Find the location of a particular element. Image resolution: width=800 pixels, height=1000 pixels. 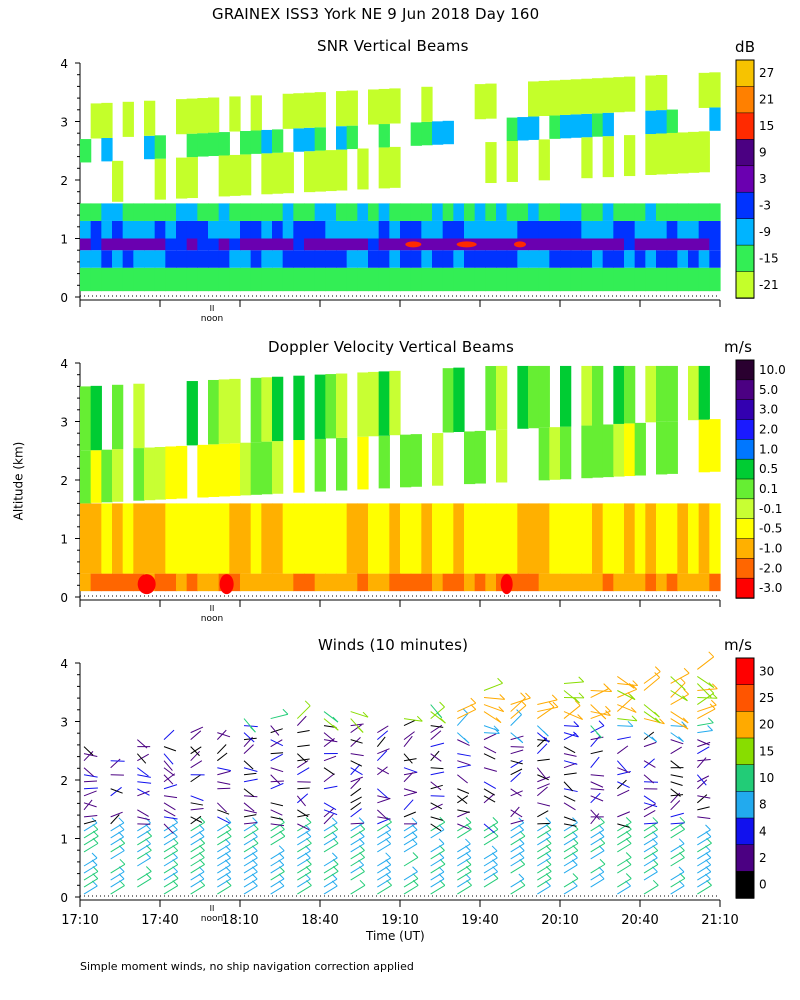

x-tick-label: 20:40 is located at coordinates (639, 920).